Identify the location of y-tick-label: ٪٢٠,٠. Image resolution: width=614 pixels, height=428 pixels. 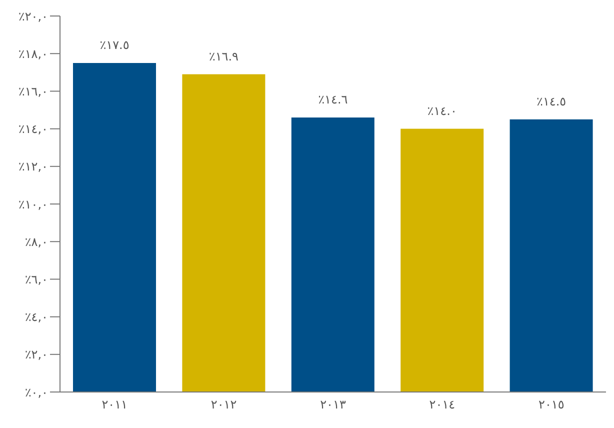
(33, 16).